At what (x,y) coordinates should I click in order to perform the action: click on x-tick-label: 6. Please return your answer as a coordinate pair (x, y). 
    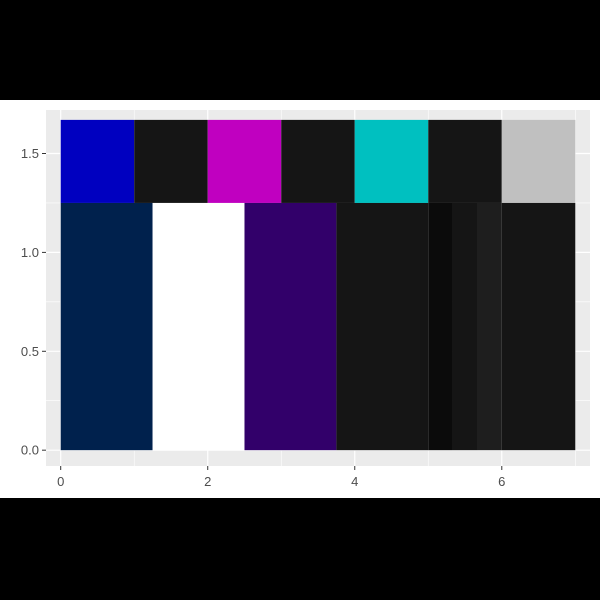
    Looking at the image, I should click on (501, 481).